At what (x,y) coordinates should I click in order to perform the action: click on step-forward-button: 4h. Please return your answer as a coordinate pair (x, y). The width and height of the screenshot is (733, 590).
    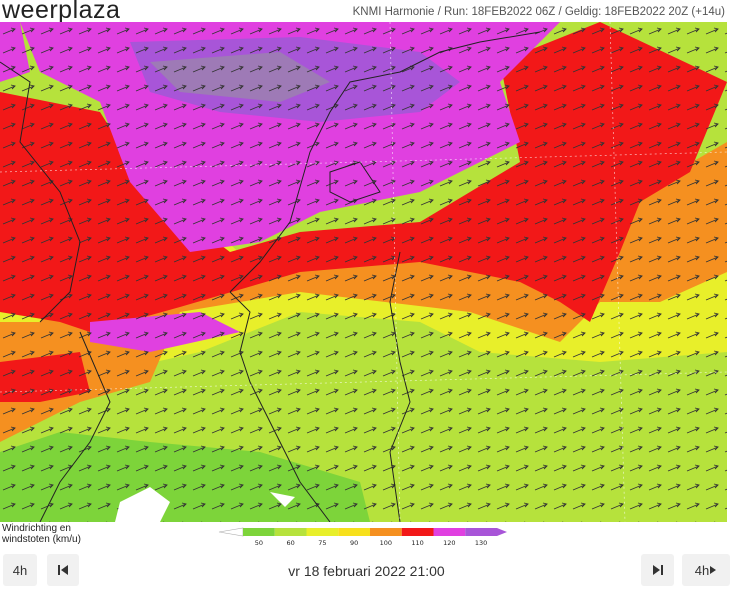
    Looking at the image, I should click on (706, 570).